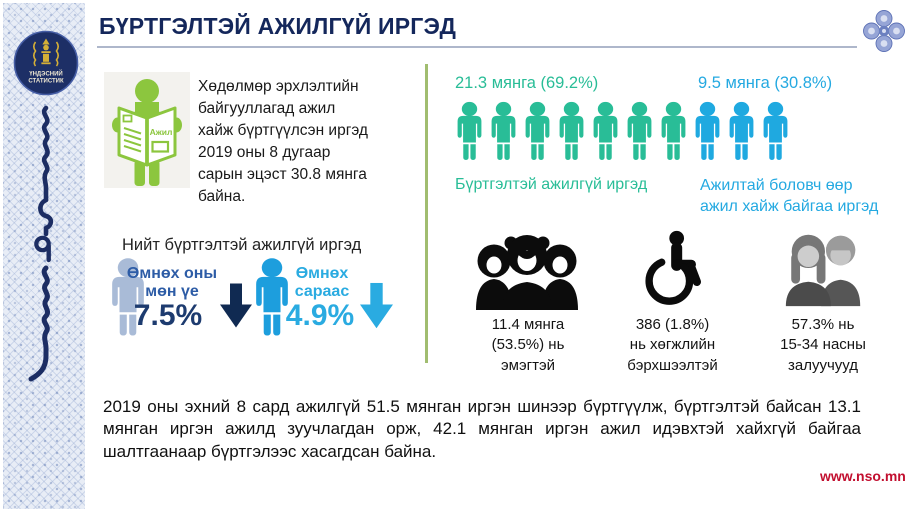 The image size is (924, 512). What do you see at coordinates (863, 476) in the screenshot?
I see `website-link: www.nso.mn` at bounding box center [863, 476].